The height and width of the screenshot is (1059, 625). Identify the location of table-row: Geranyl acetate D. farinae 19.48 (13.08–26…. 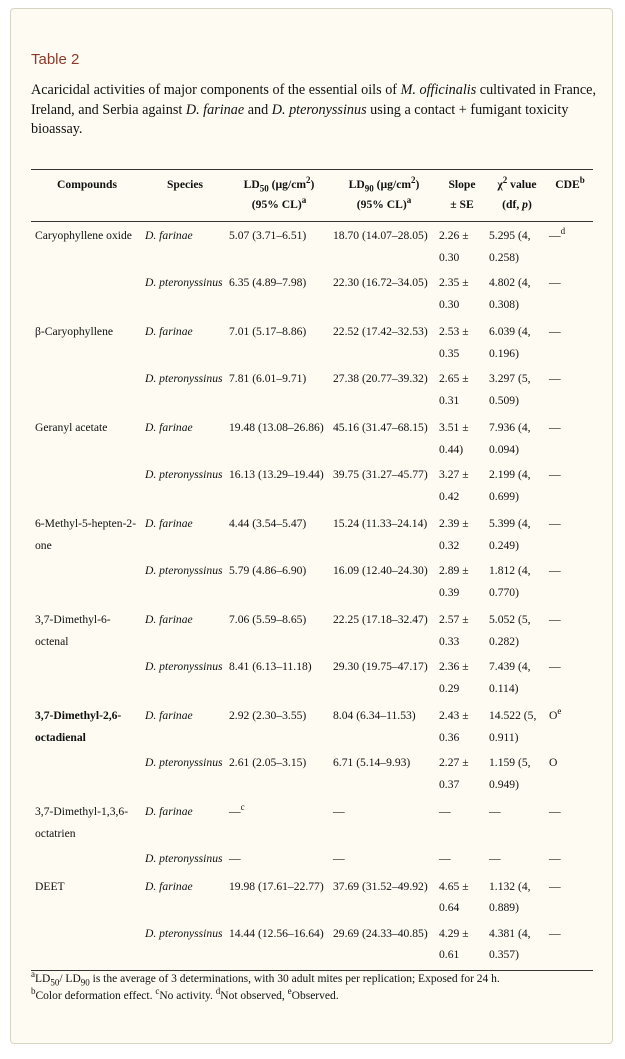
(312, 438).